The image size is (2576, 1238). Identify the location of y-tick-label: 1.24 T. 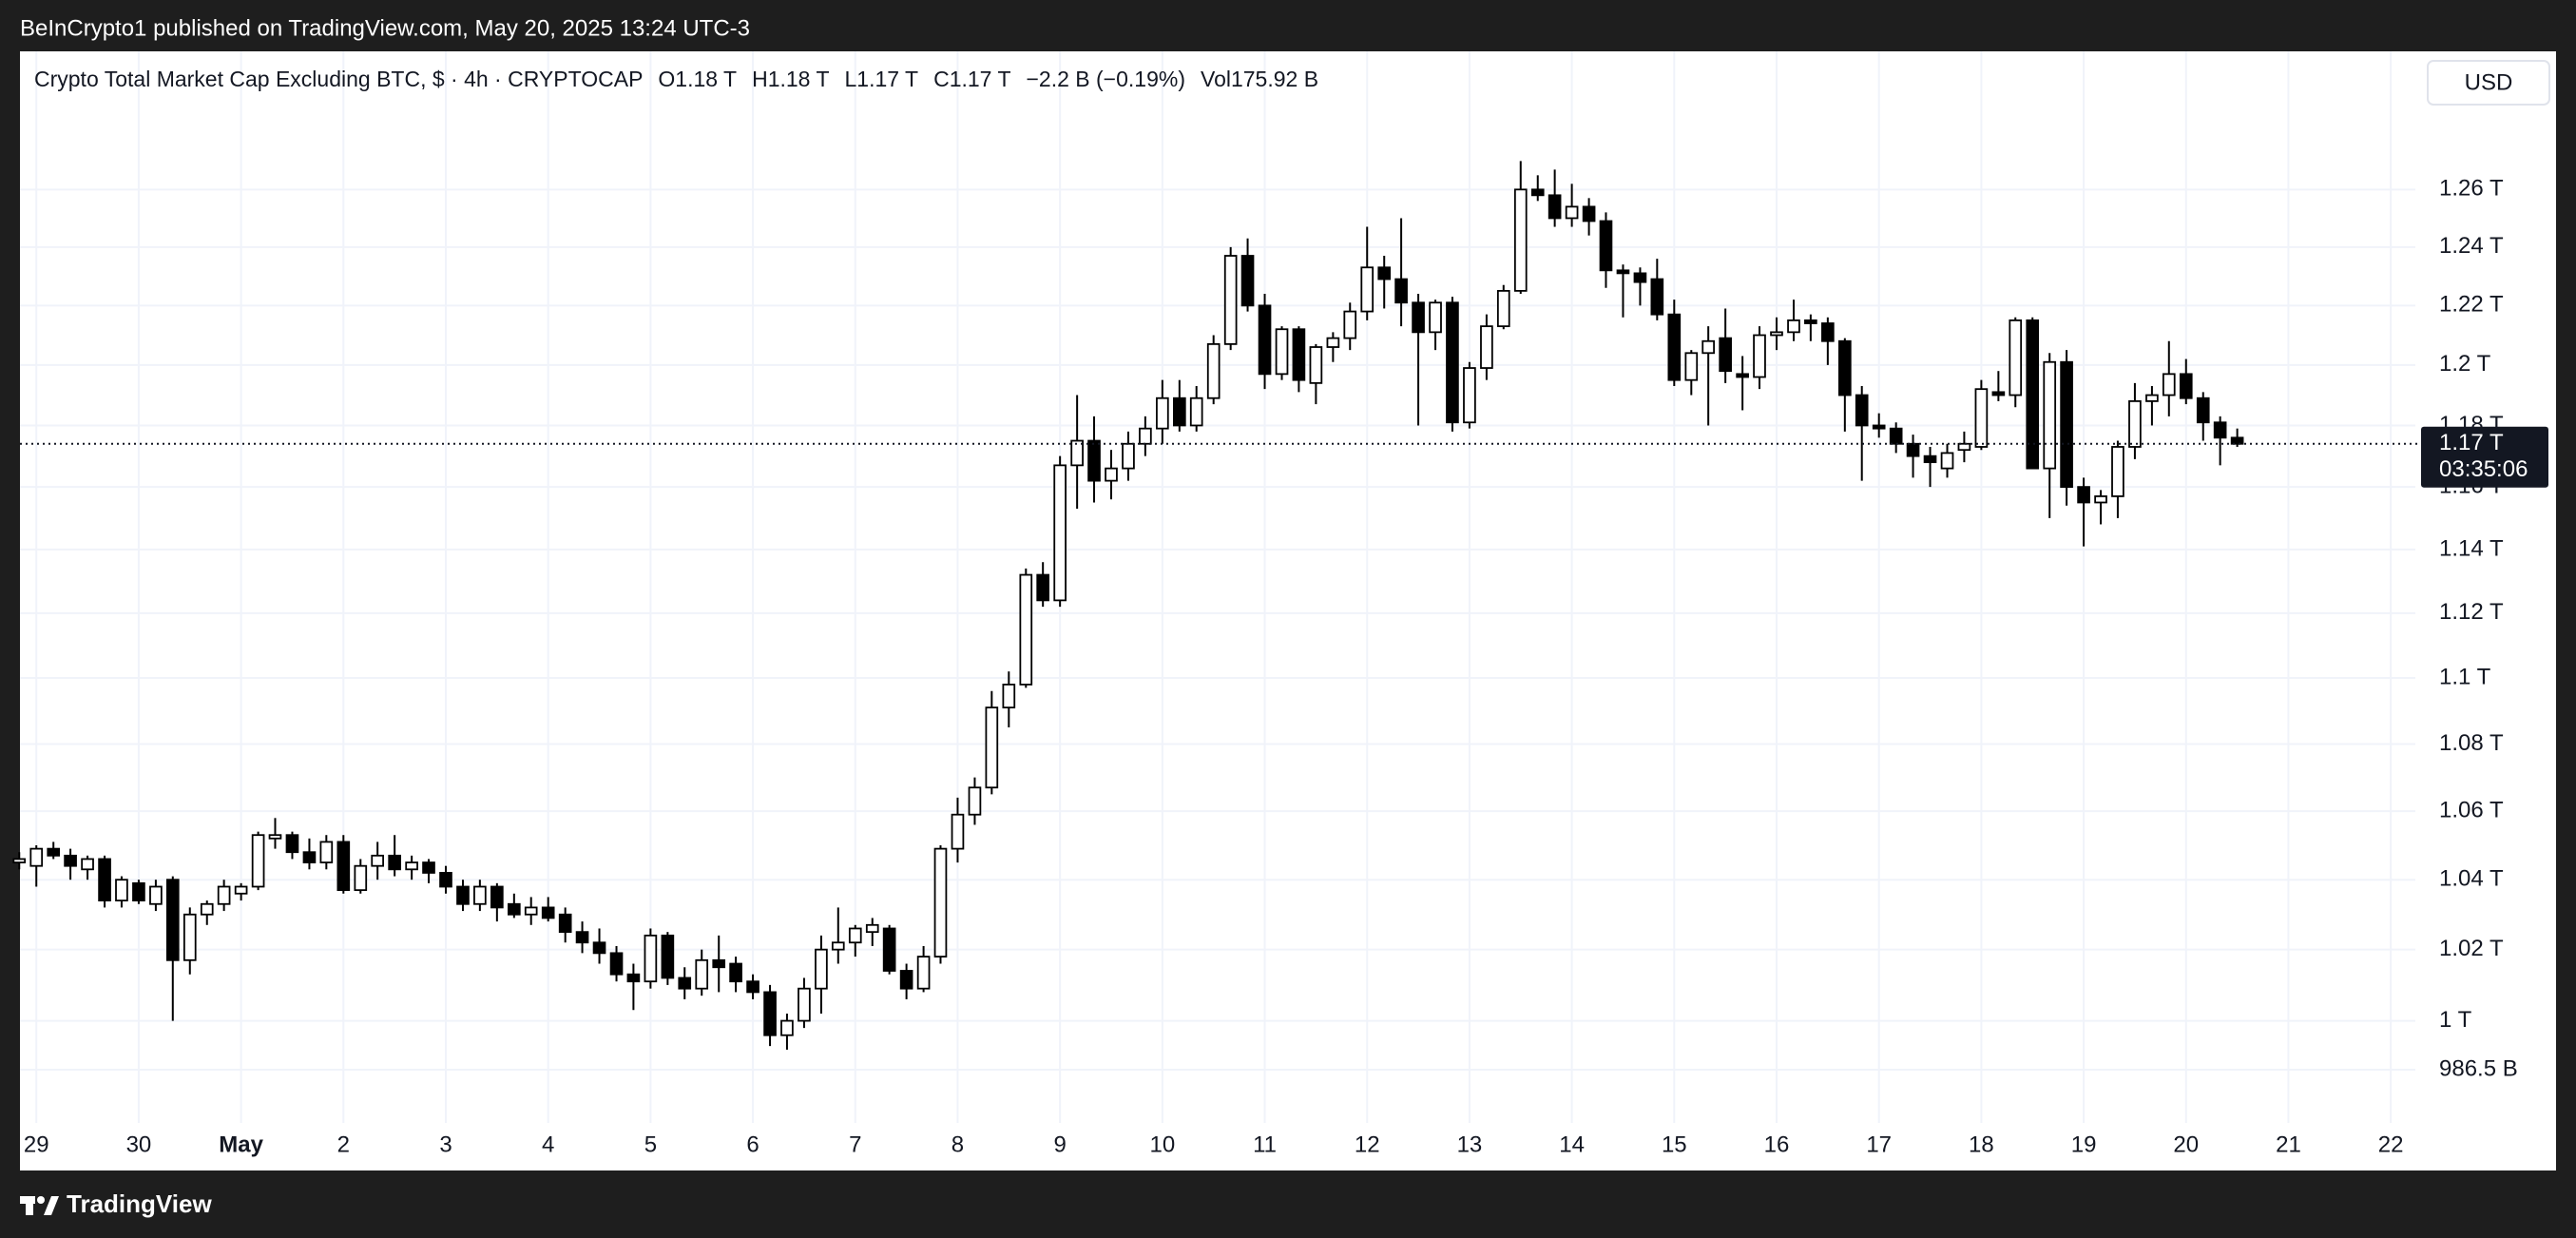
(2472, 246).